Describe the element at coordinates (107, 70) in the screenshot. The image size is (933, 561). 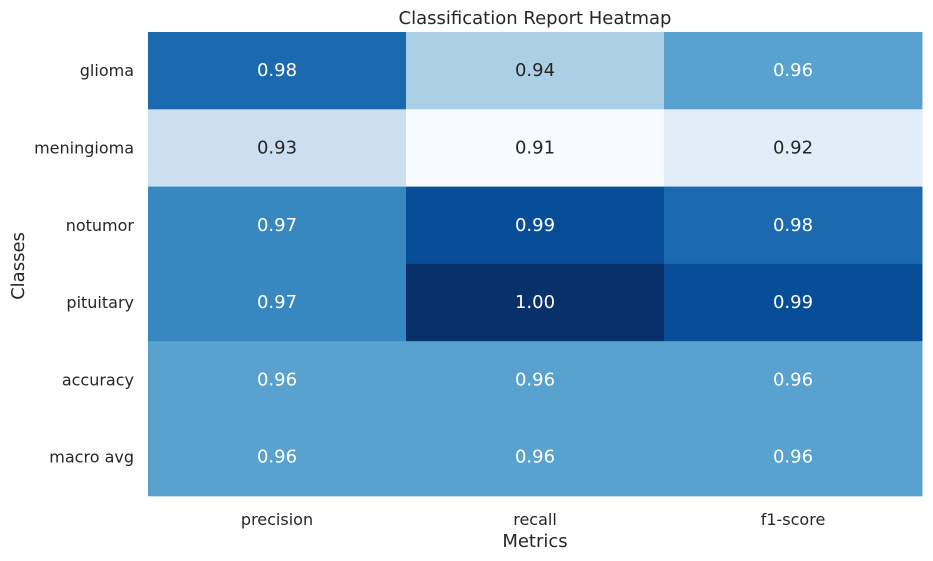
I see `y-tick-label: glioma` at that location.